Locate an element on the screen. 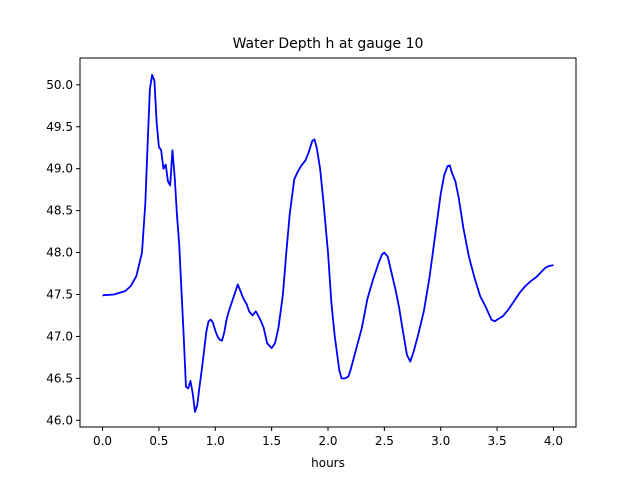 The height and width of the screenshot is (480, 640). y-axis-ticks: 46.0 46.5 47.0 47.5 48.0 48.5 49.0 49.5 50.0 is located at coordinates (63, 252).